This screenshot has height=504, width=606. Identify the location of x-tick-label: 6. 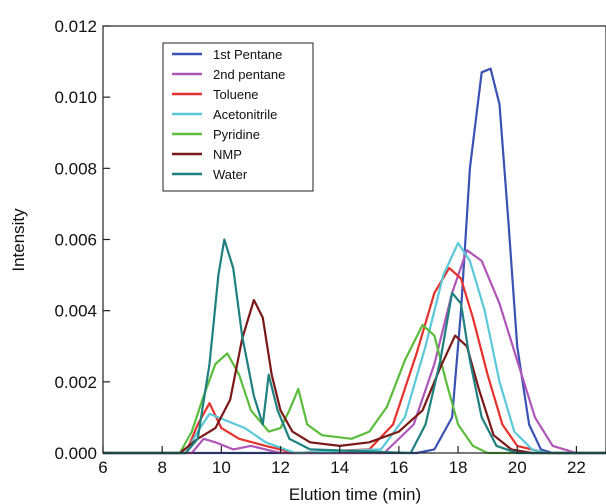
(102, 467).